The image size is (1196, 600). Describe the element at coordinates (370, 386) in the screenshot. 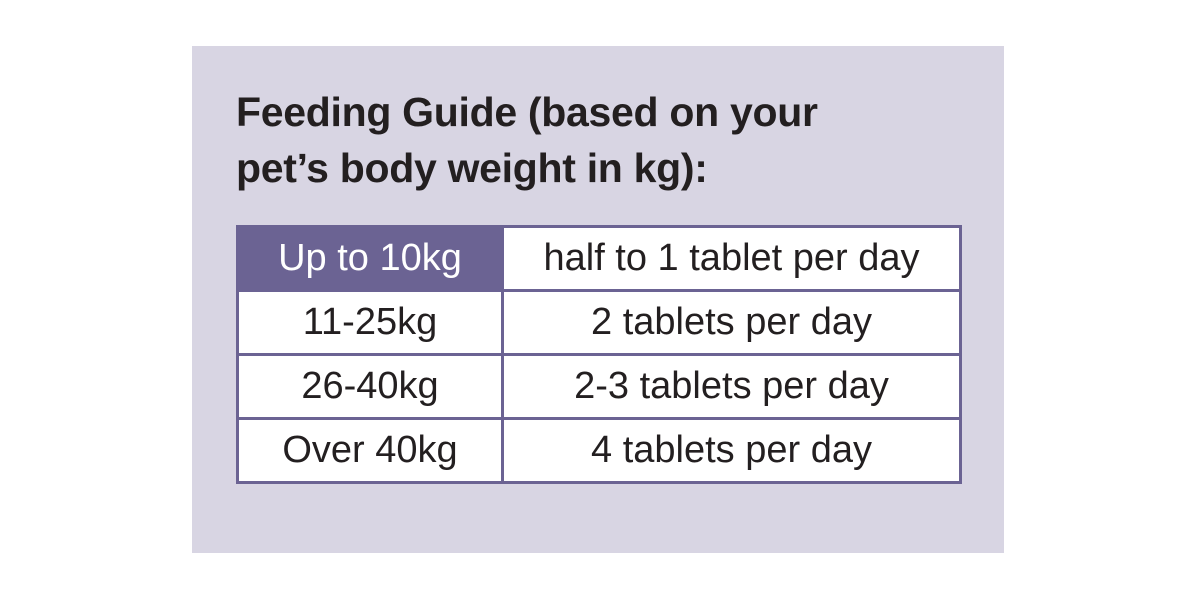

I see `weight-cell: 26-40kg` at that location.